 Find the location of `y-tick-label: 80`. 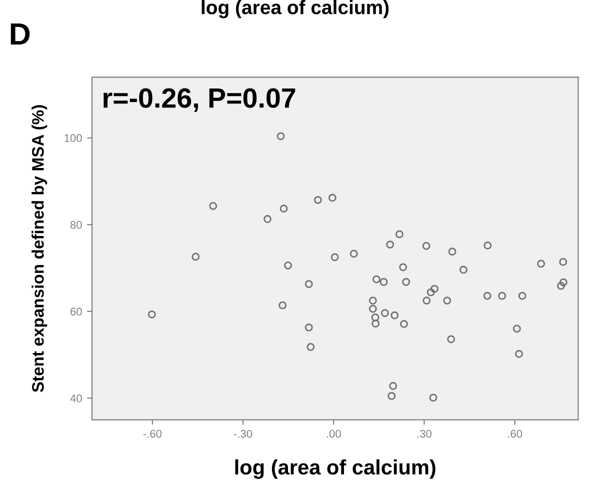

y-tick-label: 80 is located at coordinates (76, 224).